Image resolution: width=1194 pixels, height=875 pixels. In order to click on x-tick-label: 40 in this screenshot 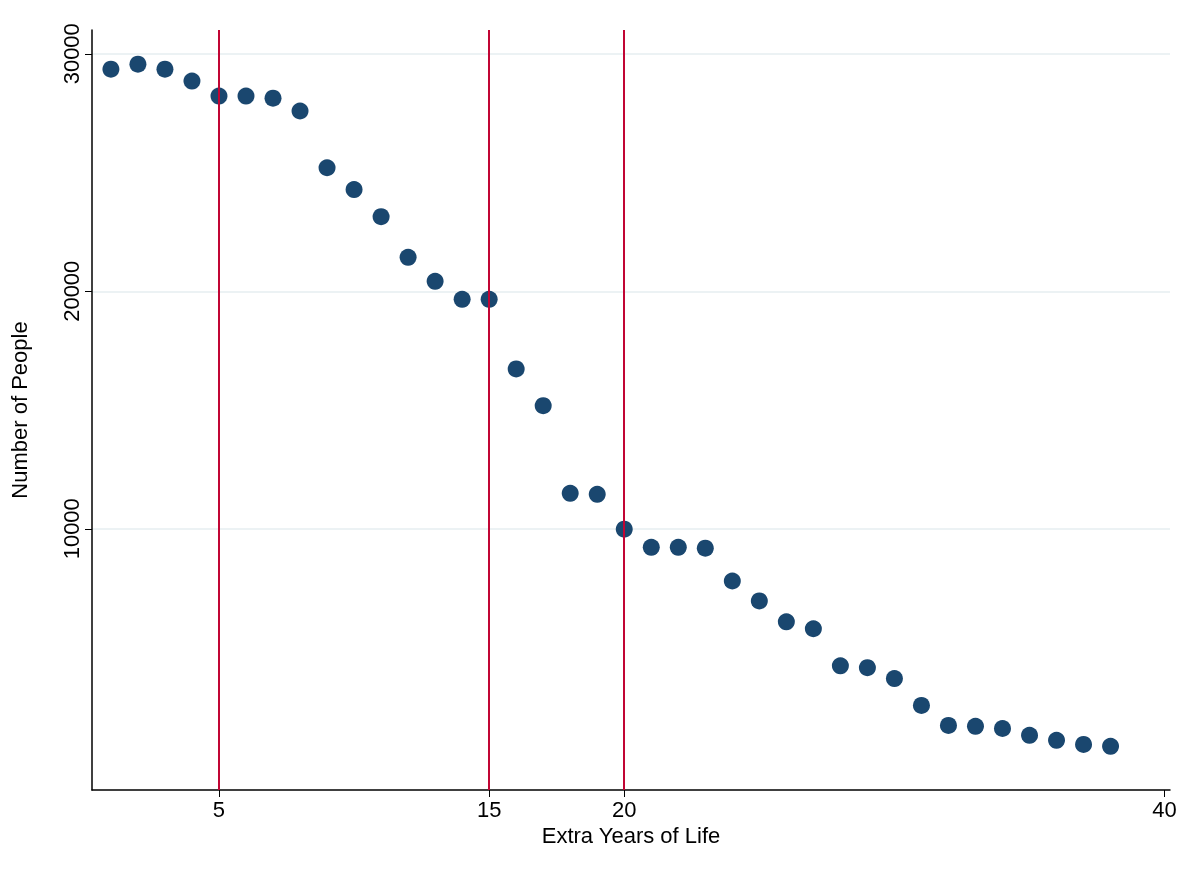, I will do `click(1164, 809)`.